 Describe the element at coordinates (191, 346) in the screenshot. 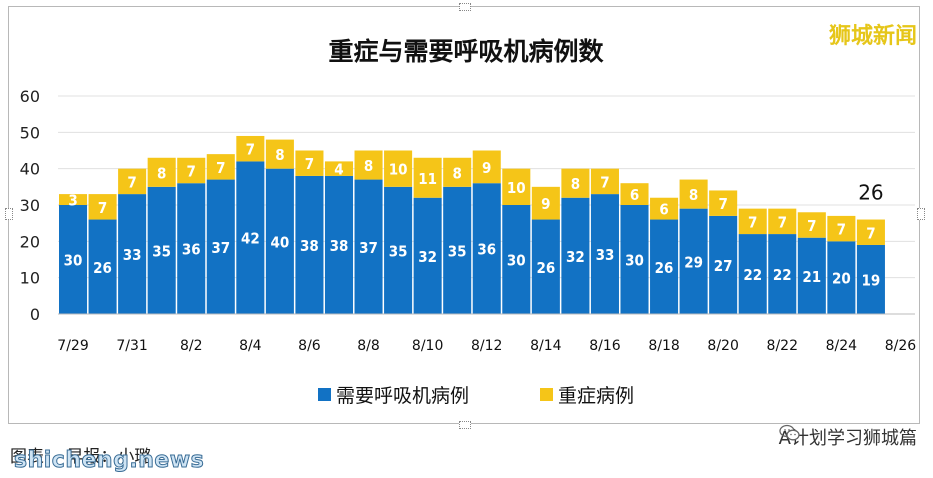

I see `x-tick-label: 8/2` at that location.